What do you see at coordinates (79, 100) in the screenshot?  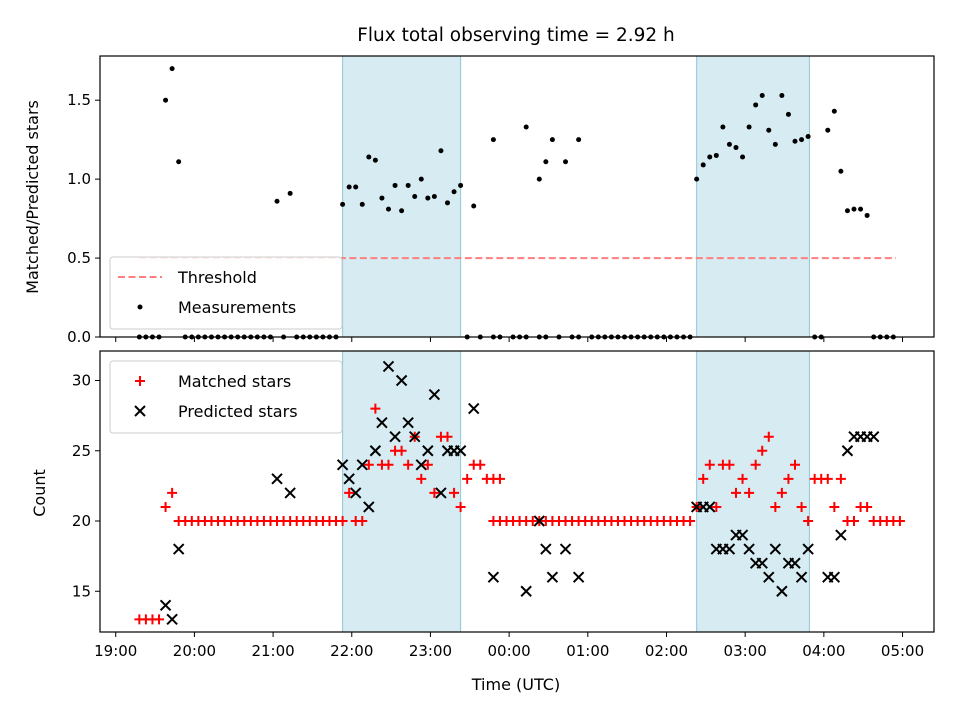 I see `y-tick-label: 1.5` at bounding box center [79, 100].